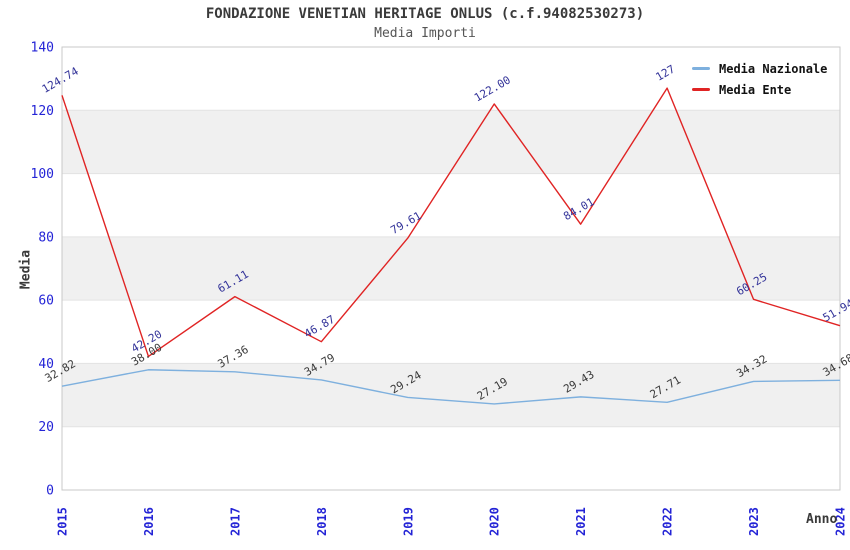 The width and height of the screenshot is (850, 550). What do you see at coordinates (668, 521) in the screenshot?
I see `x-tick-label: 2022` at bounding box center [668, 521].